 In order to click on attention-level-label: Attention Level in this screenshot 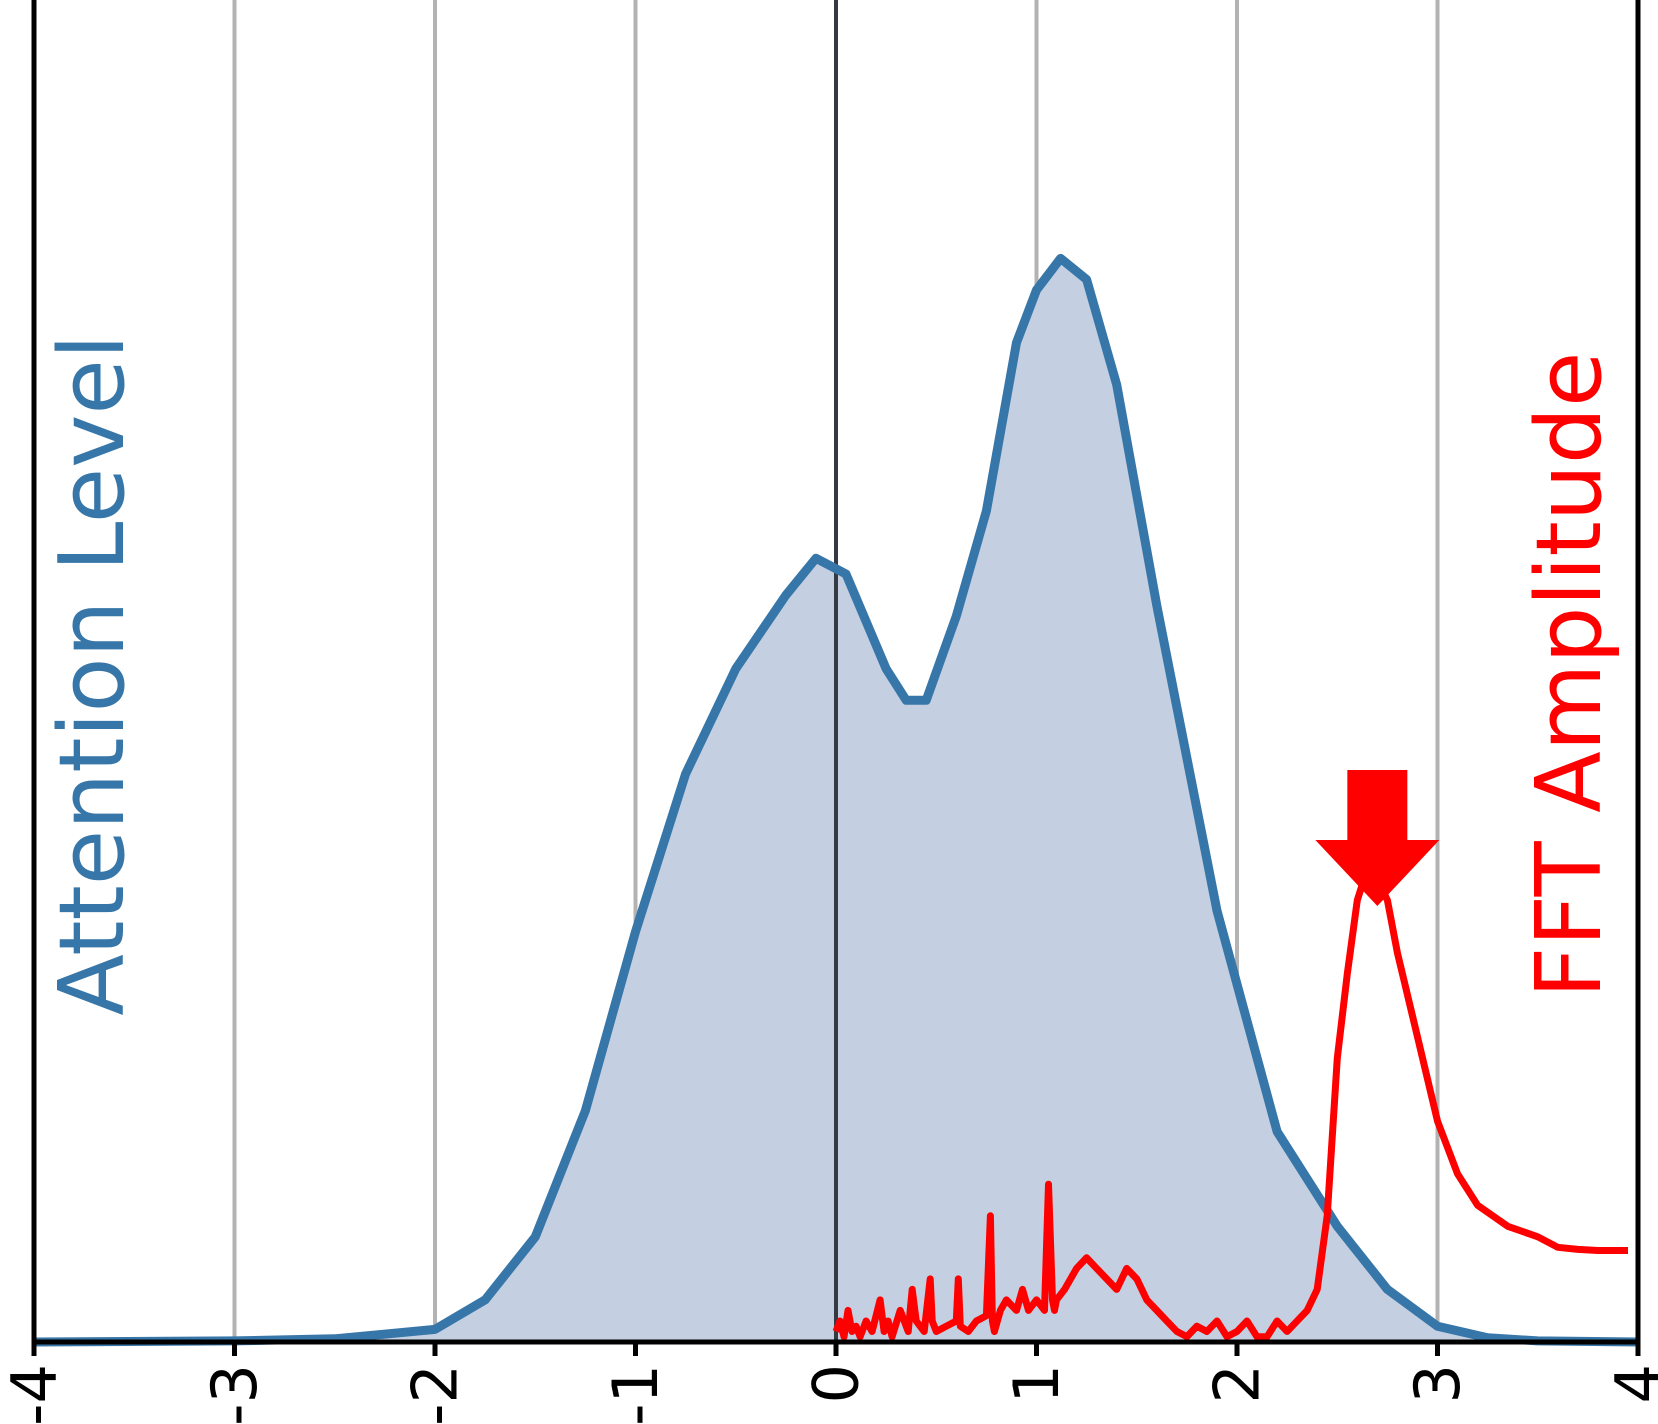, I will do `click(92, 675)`.